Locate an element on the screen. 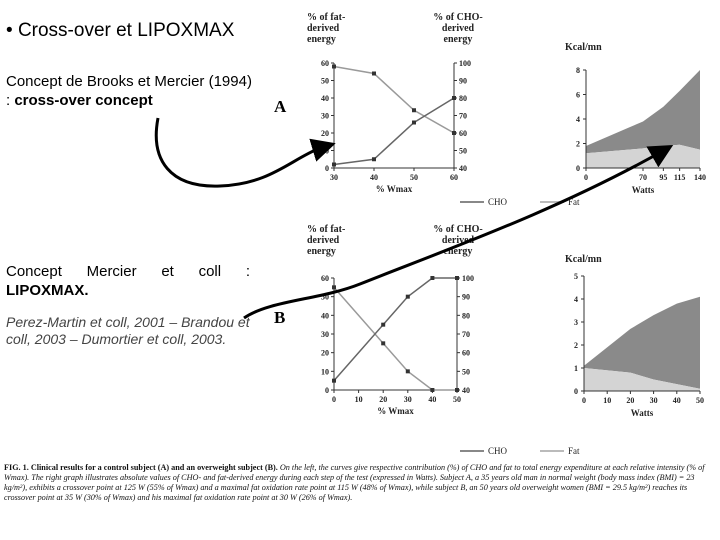 The width and height of the screenshot is (720, 540). y-tick-label-b: 1 is located at coordinates (576, 368).